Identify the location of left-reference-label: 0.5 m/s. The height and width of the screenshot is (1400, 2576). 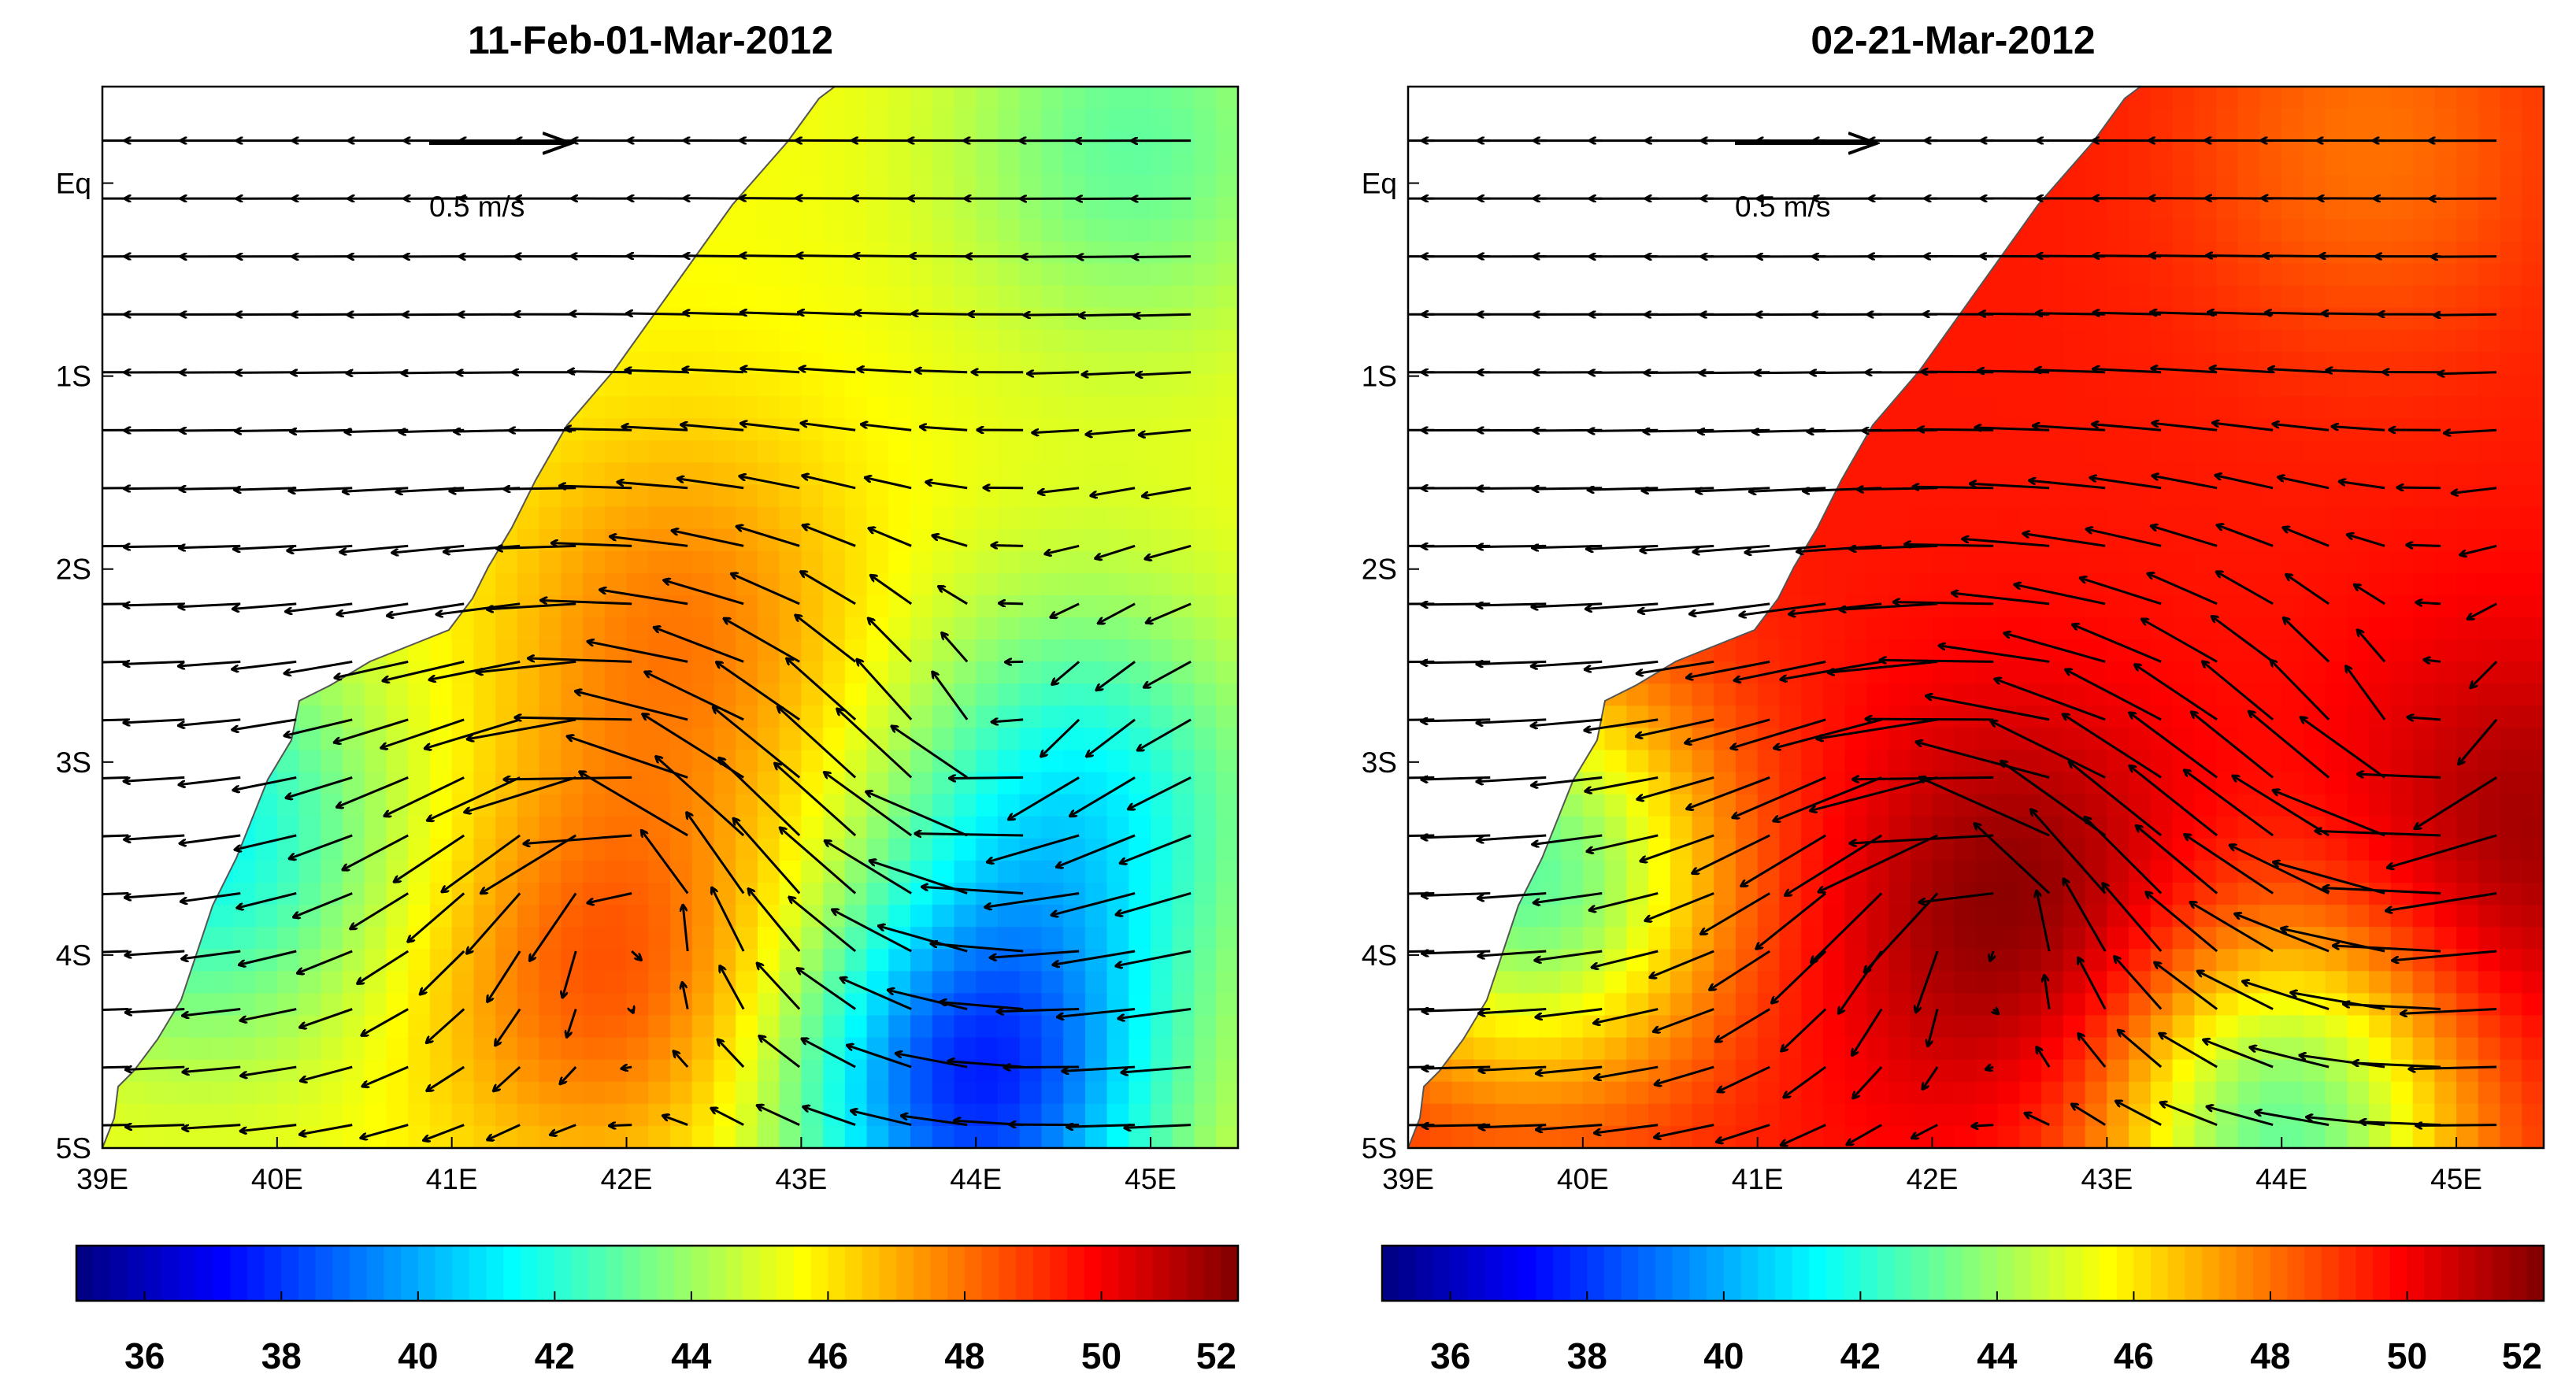
(476, 207).